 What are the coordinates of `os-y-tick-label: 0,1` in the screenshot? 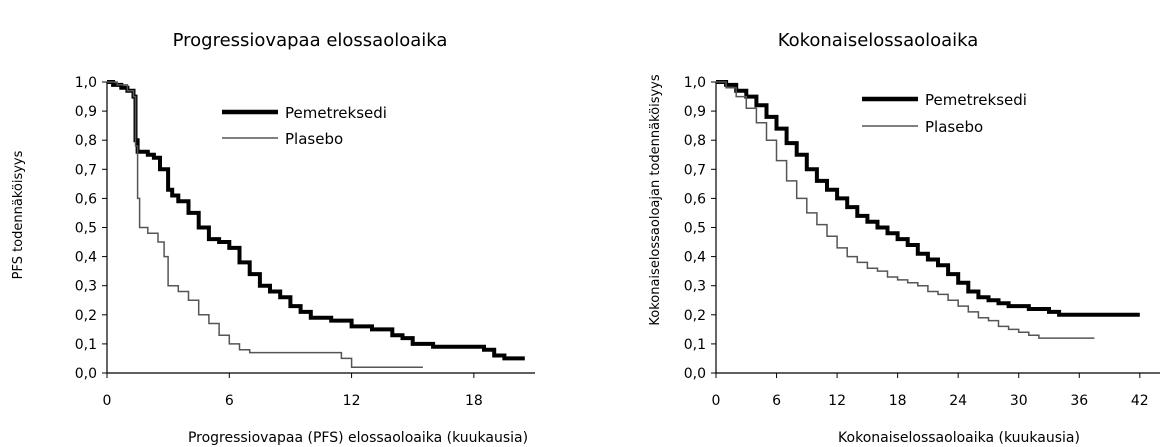 It's located at (695, 345).